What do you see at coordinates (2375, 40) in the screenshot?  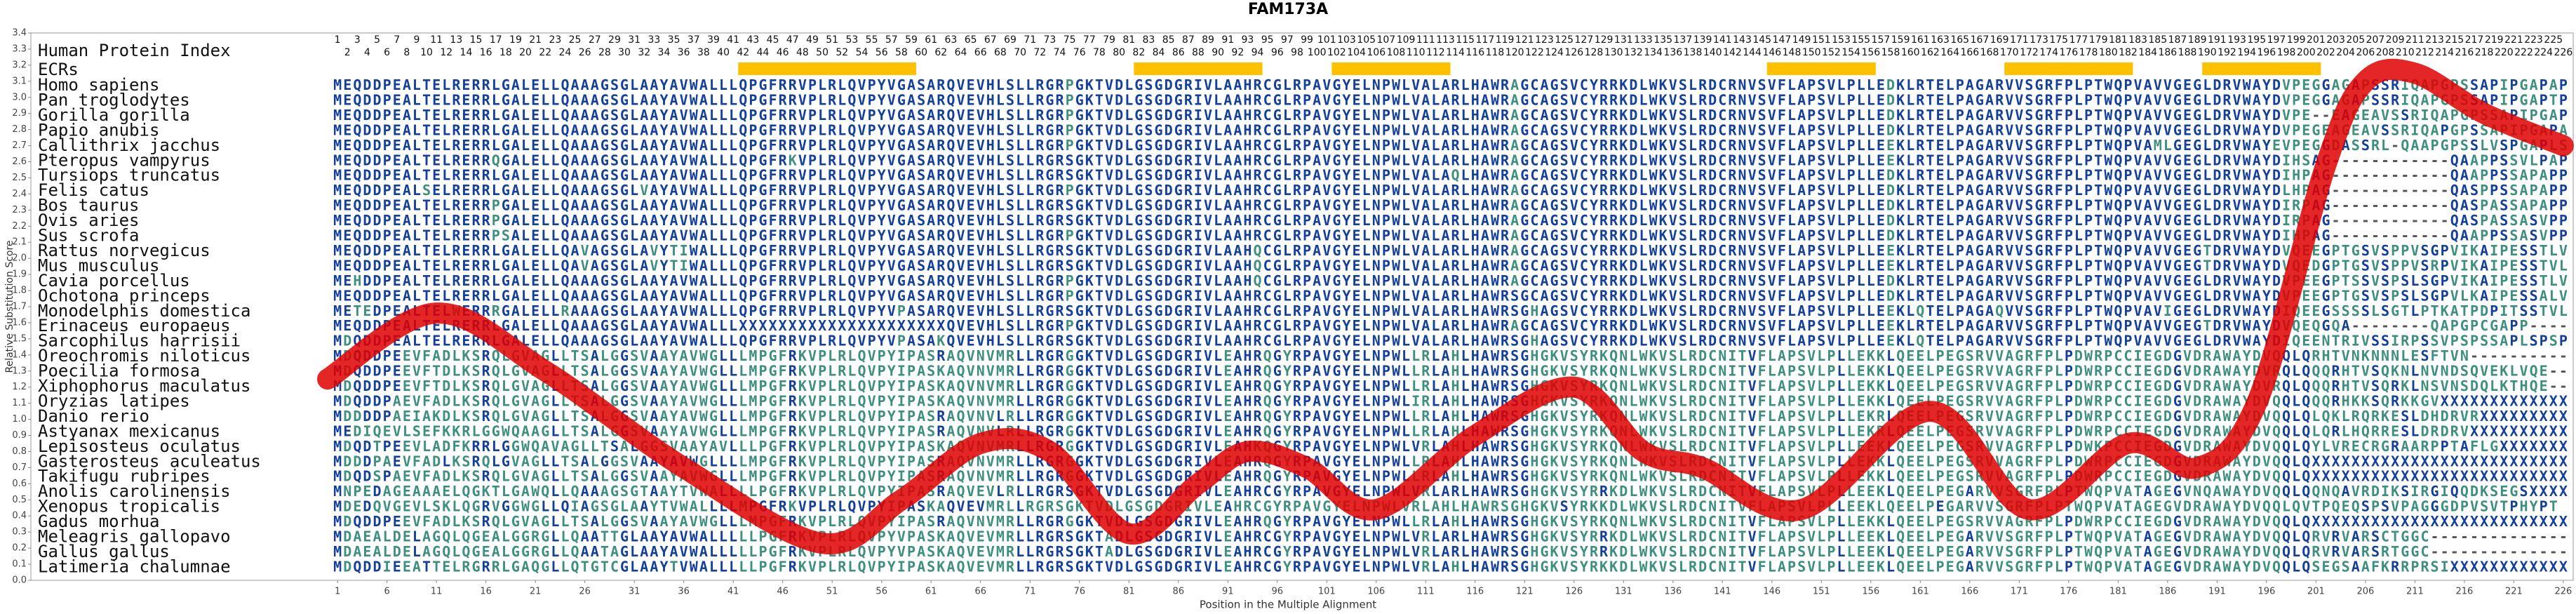 I see `human-index: 207` at bounding box center [2375, 40].